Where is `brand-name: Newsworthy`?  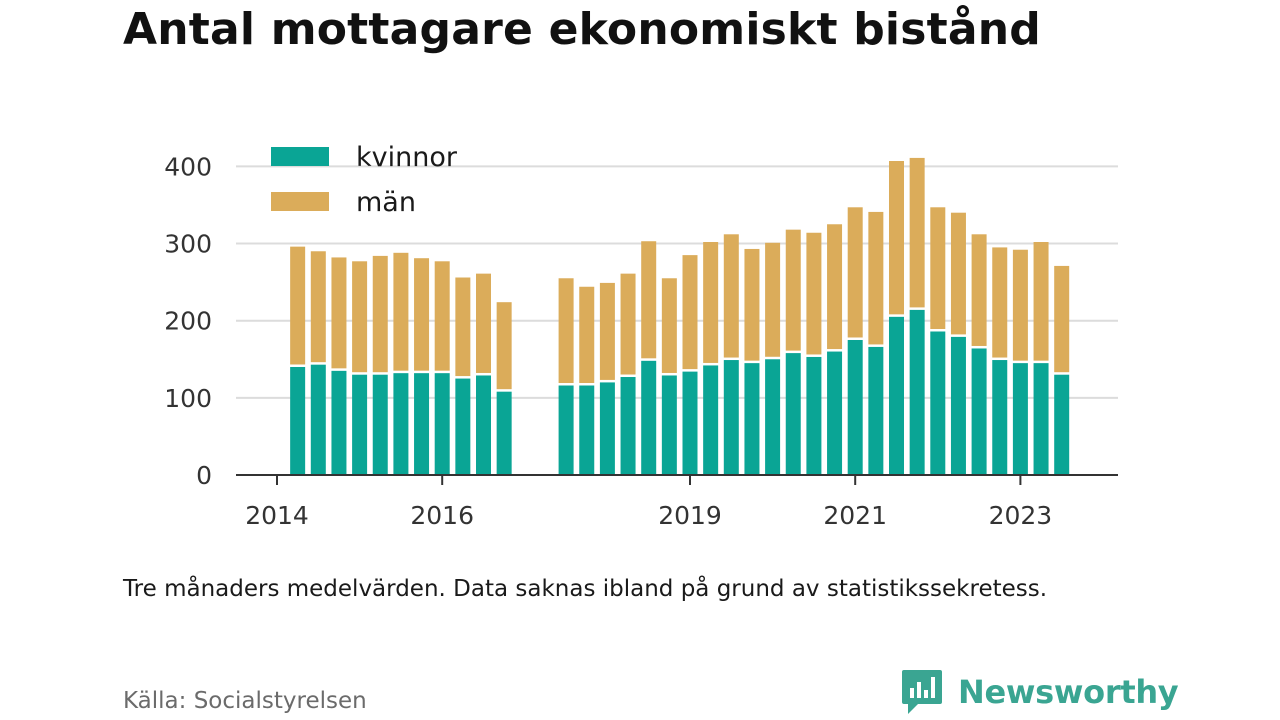 brand-name: Newsworthy is located at coordinates (1068, 692).